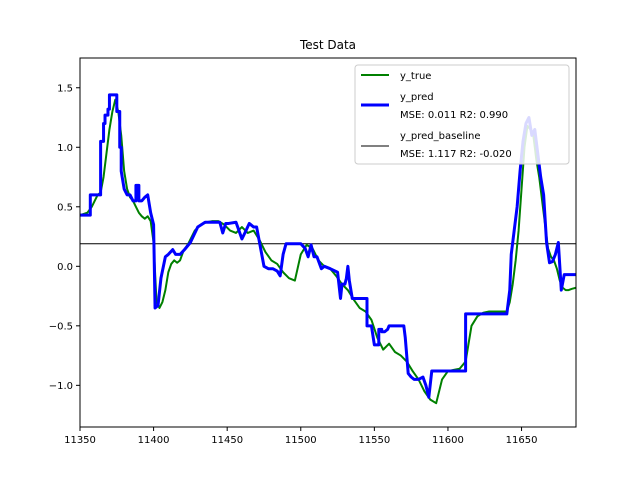 The image size is (640, 480). What do you see at coordinates (415, 76) in the screenshot?
I see `legend-label-y-true: y_true` at bounding box center [415, 76].